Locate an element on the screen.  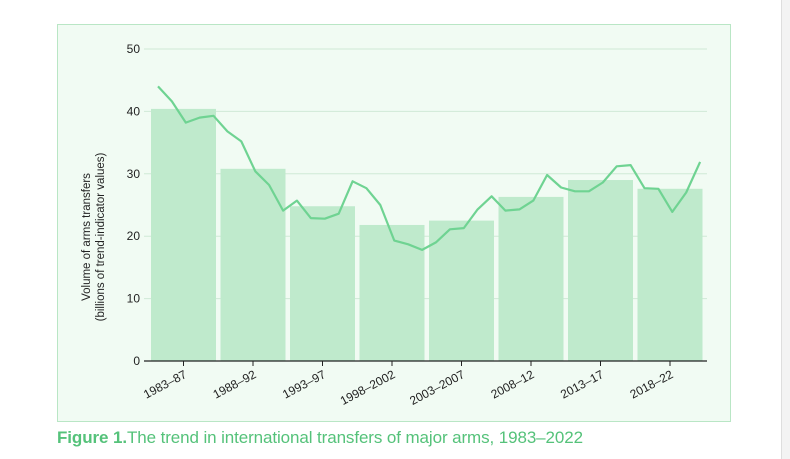
page-edge-scrollbar is located at coordinates (785, 229).